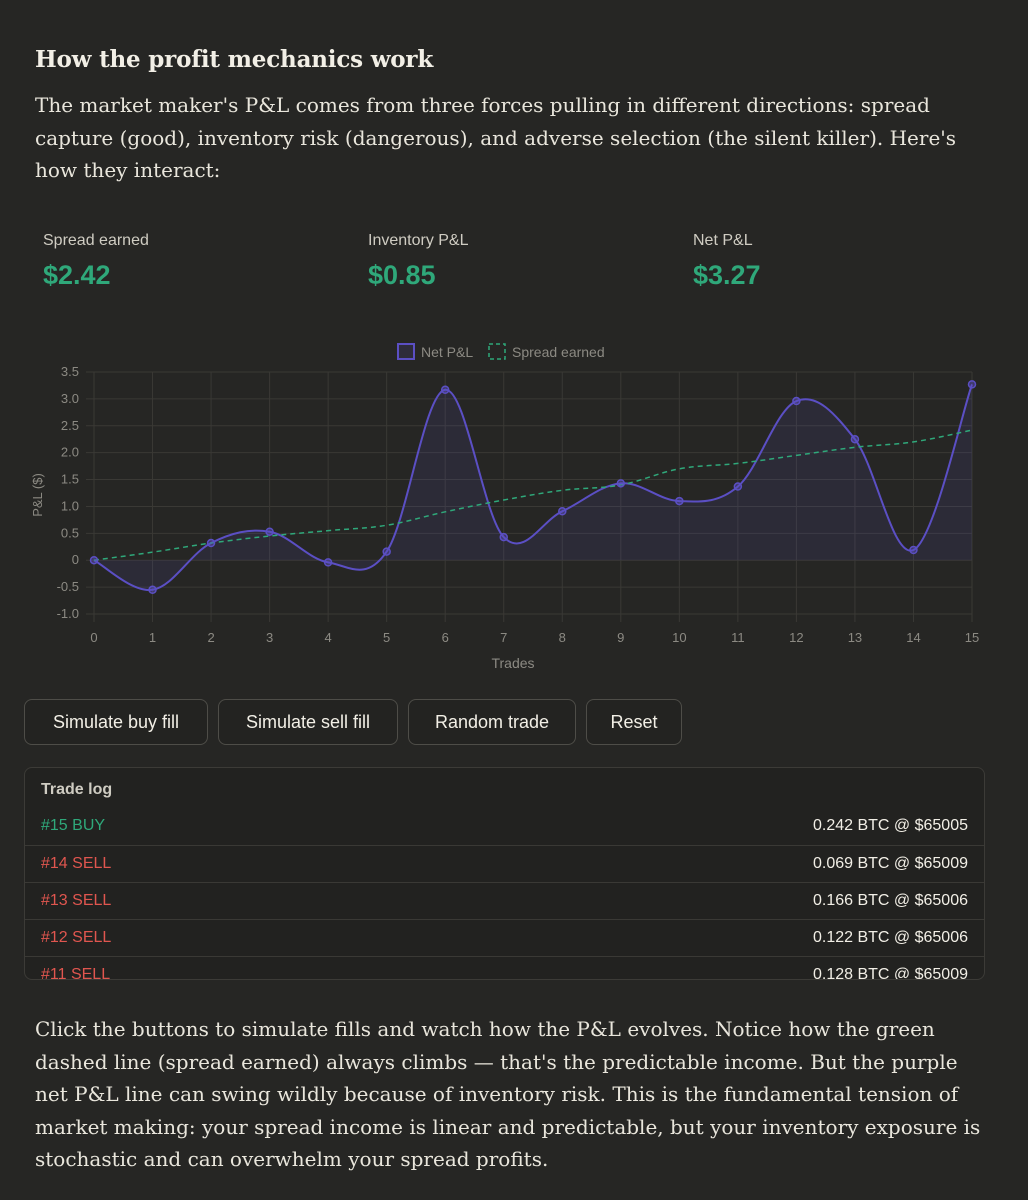 This screenshot has height=1200, width=1028. Describe the element at coordinates (418, 240) in the screenshot. I see `stat-label: Inventory P&L` at that location.